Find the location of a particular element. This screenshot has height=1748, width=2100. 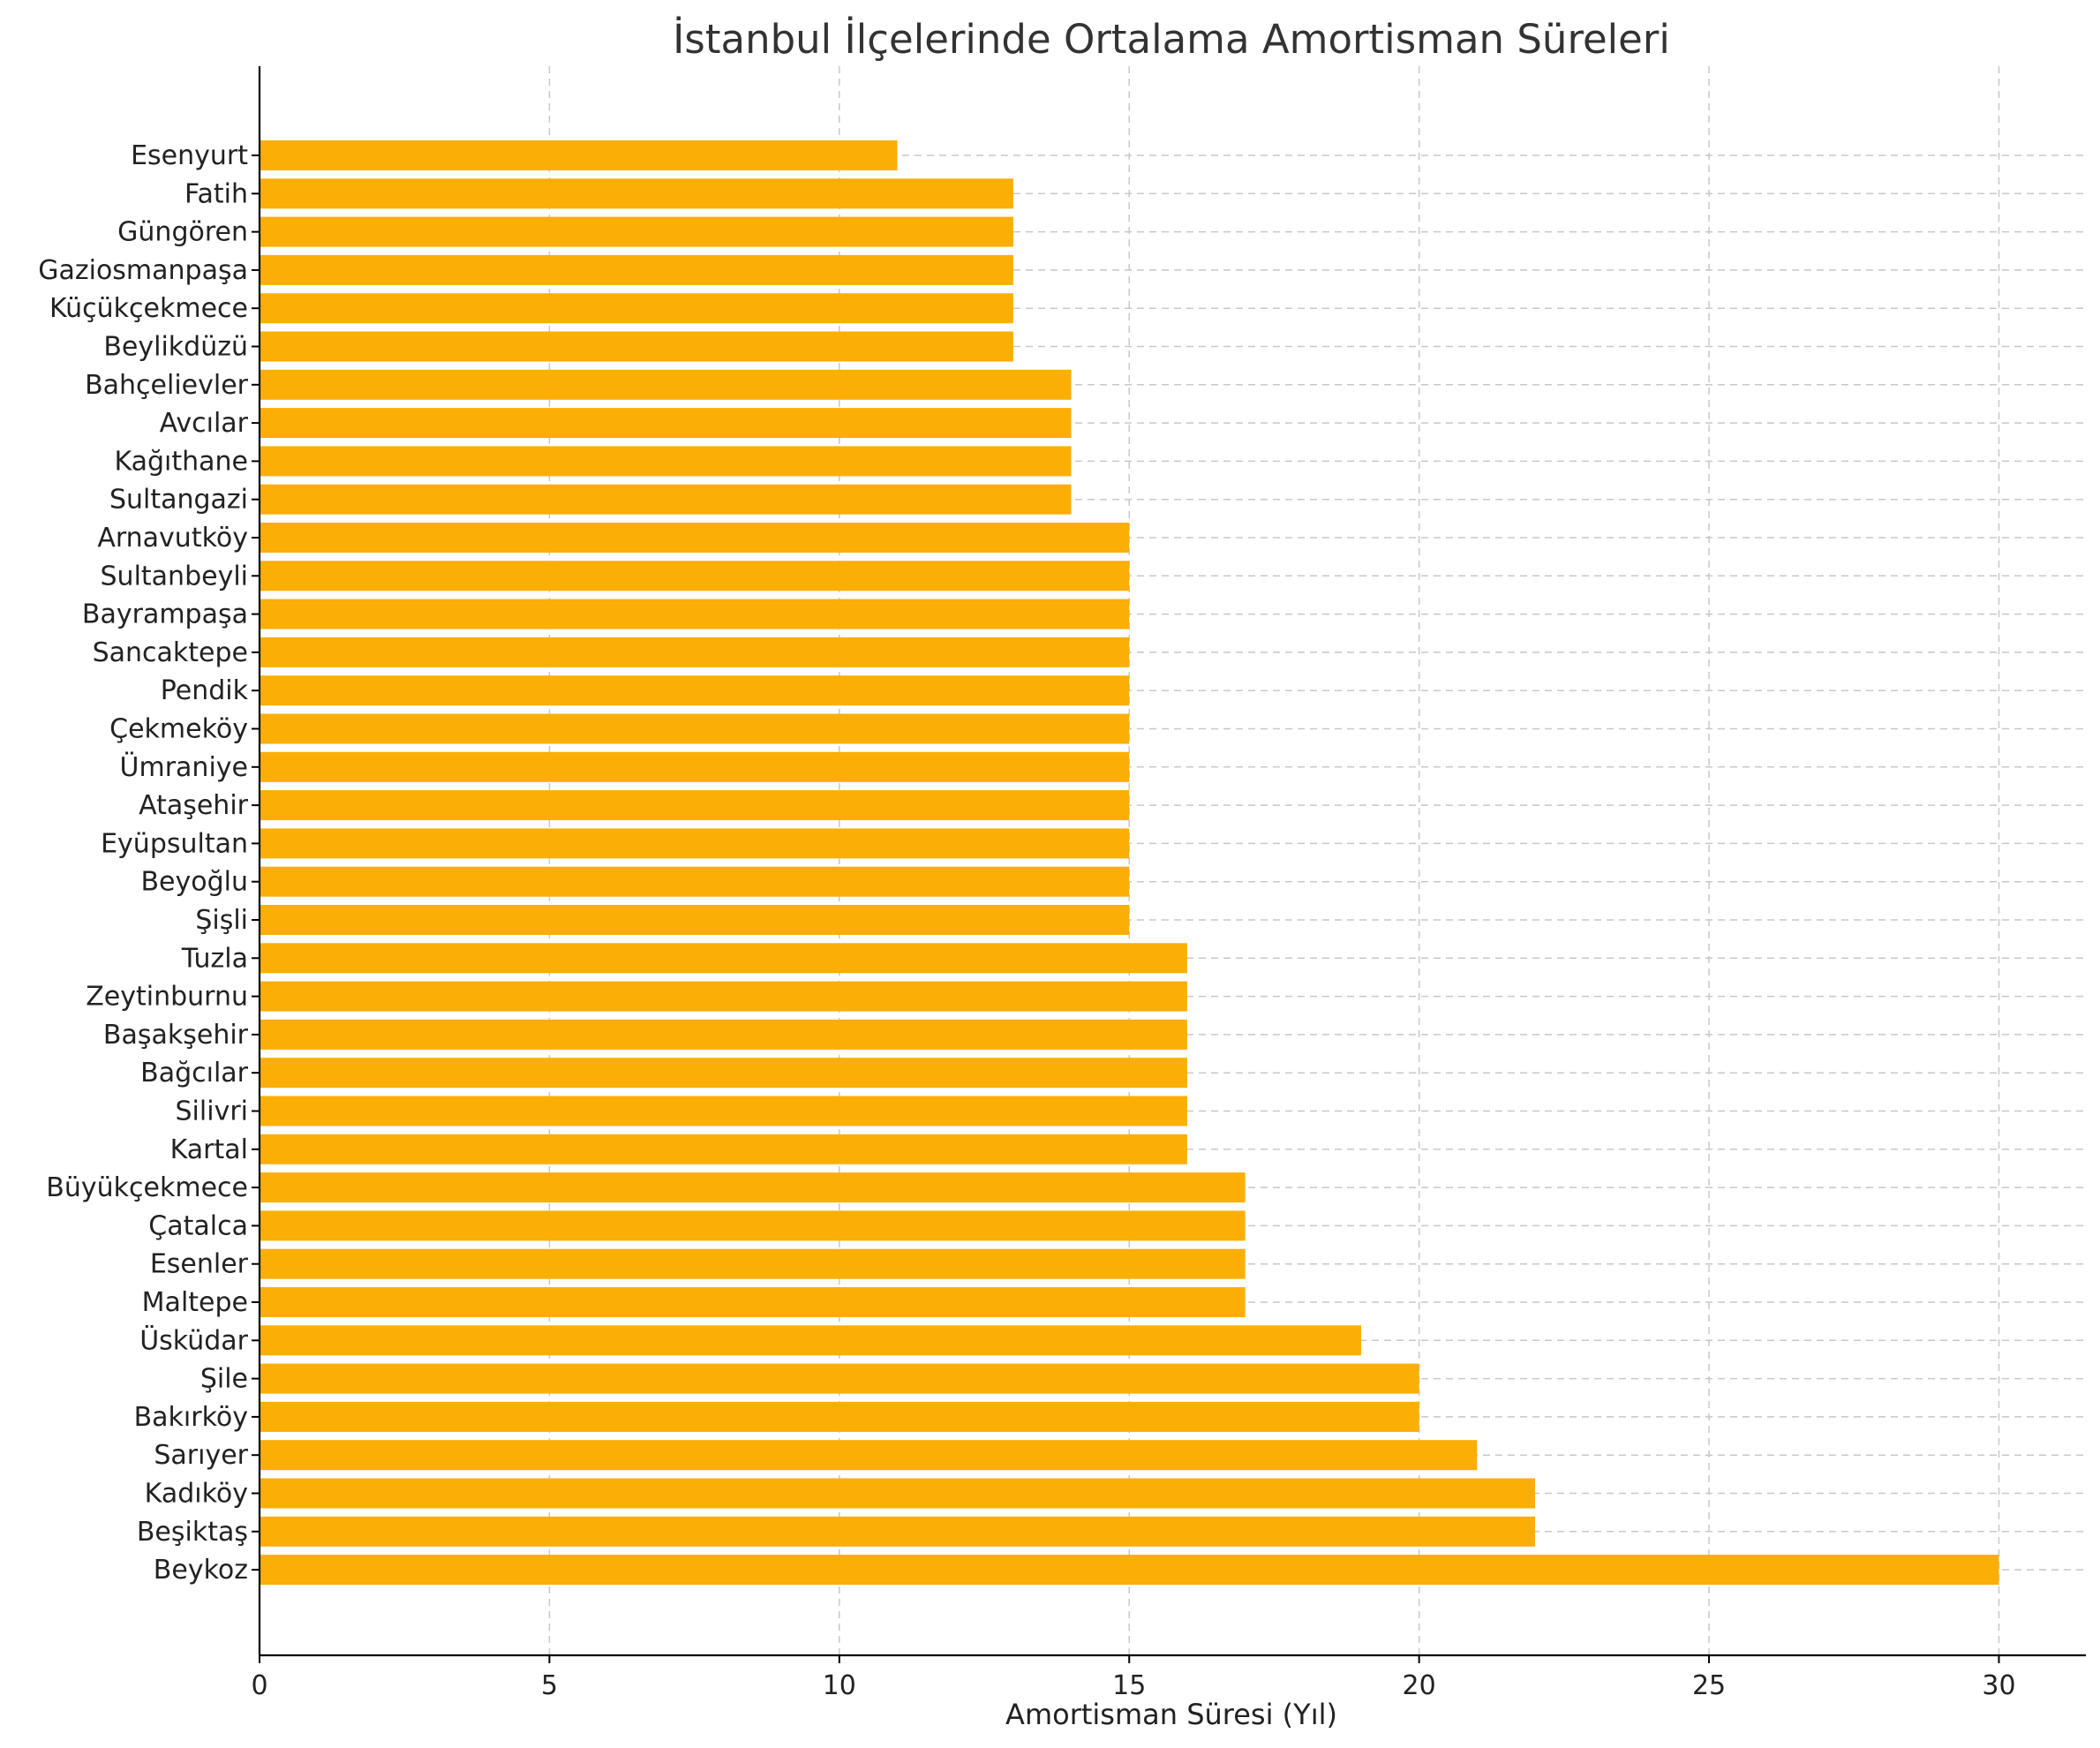

y-tick-label: Şile is located at coordinates (224, 1379).